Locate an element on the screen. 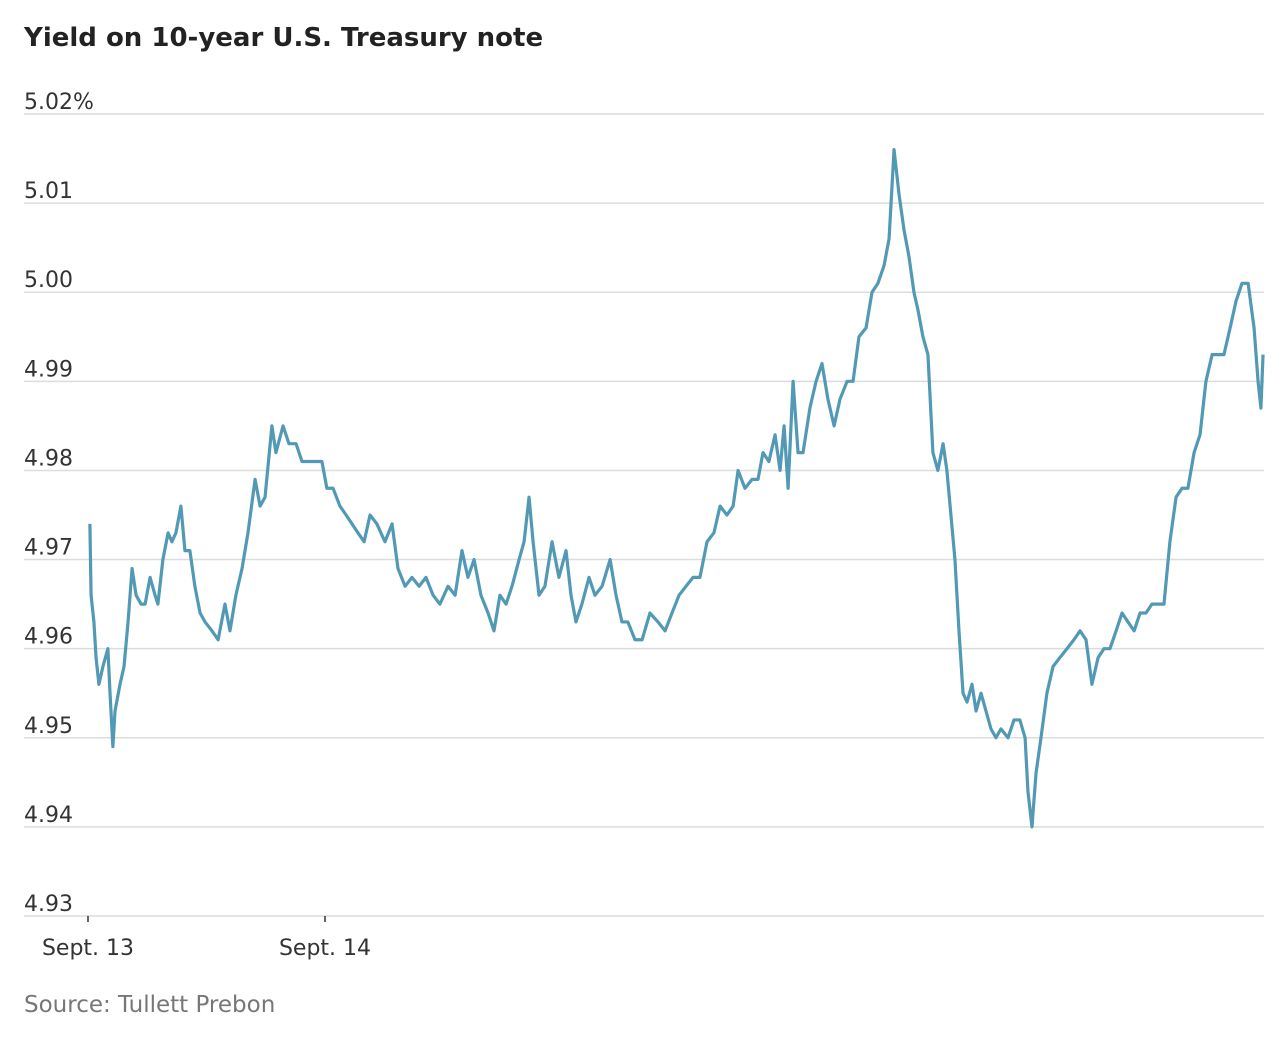  y-tick-label: 4.98 is located at coordinates (48, 458).